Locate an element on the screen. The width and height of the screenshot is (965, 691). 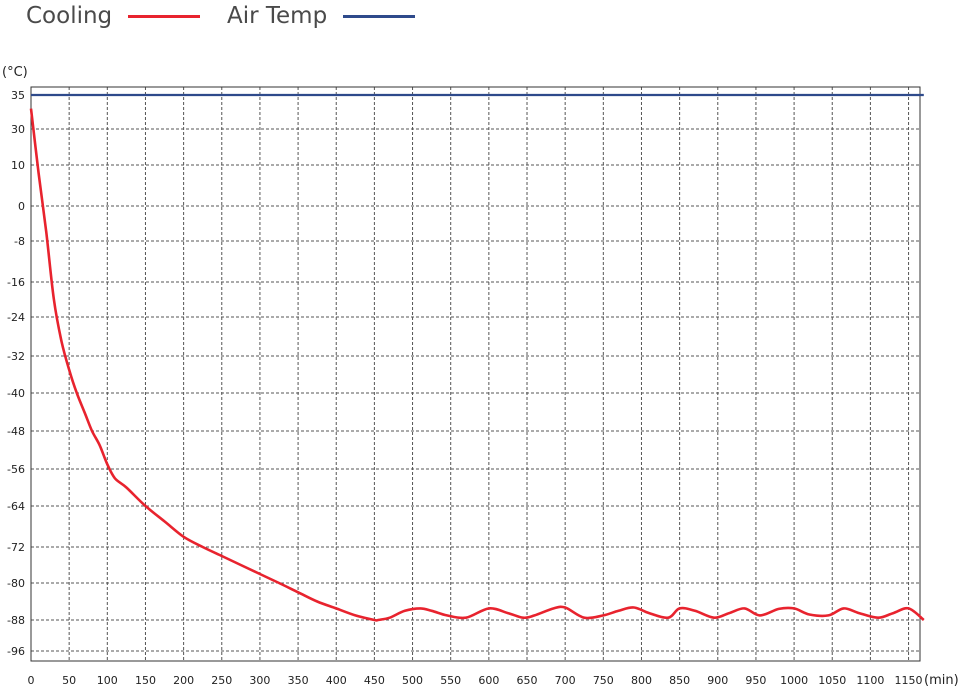
x-tick-label: 200 is located at coordinates (183, 680).